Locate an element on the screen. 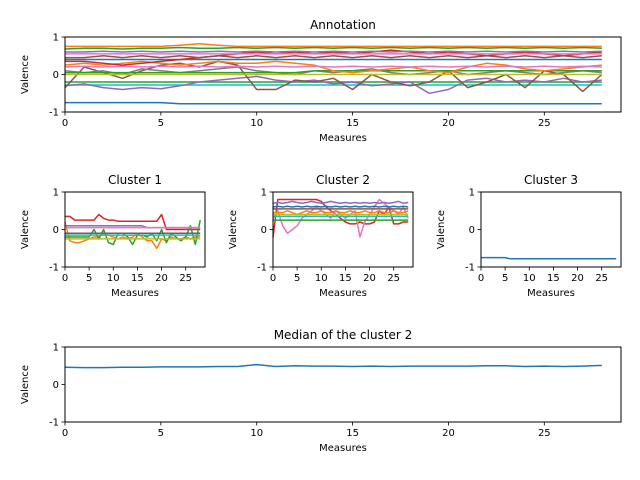 This screenshot has width=640, height=480. chart-title: Cluster 1 is located at coordinates (135, 180).